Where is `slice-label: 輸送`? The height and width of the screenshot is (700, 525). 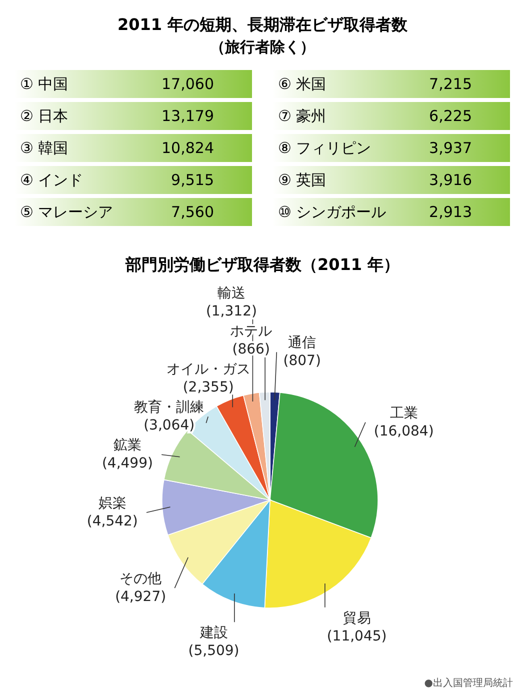
slice-label: 輸送 is located at coordinates (231, 294).